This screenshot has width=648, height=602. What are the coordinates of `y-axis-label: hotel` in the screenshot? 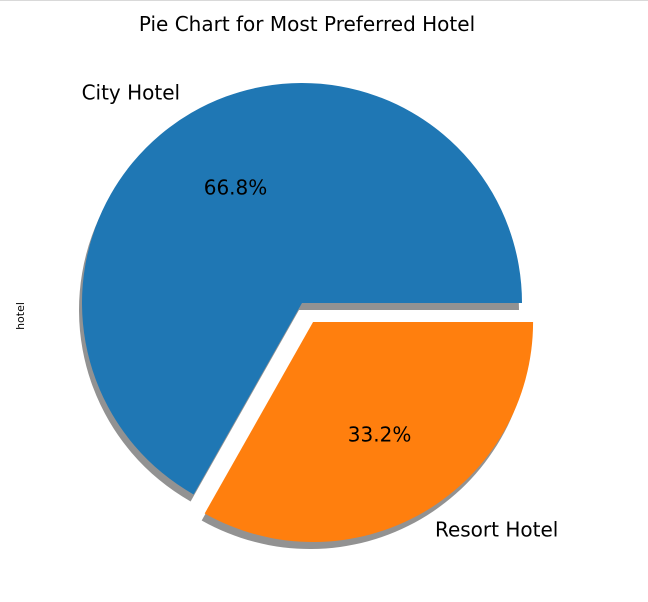 It's located at (20, 316).